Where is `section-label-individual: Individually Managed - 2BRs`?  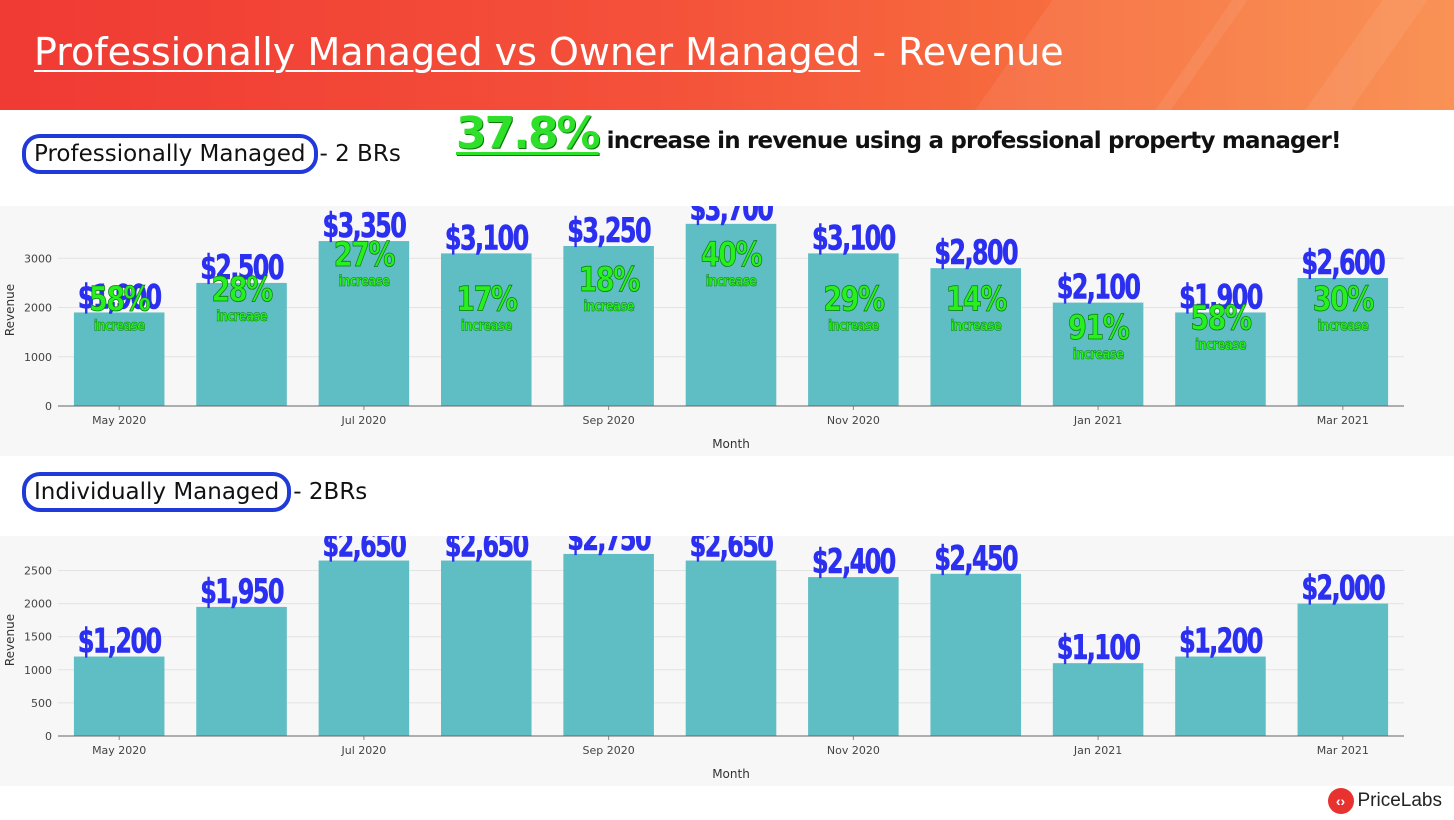 section-label-individual: Individually Managed - 2BRs is located at coordinates (194, 492).